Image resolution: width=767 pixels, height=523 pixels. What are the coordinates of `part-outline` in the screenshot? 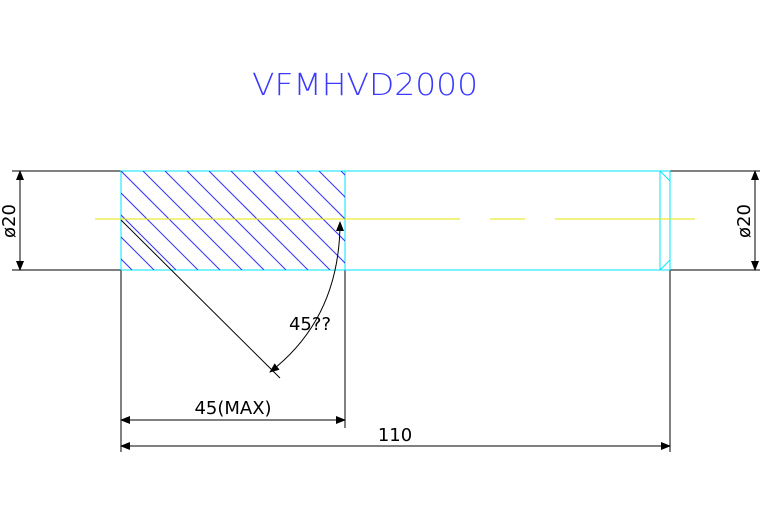 It's located at (395, 220).